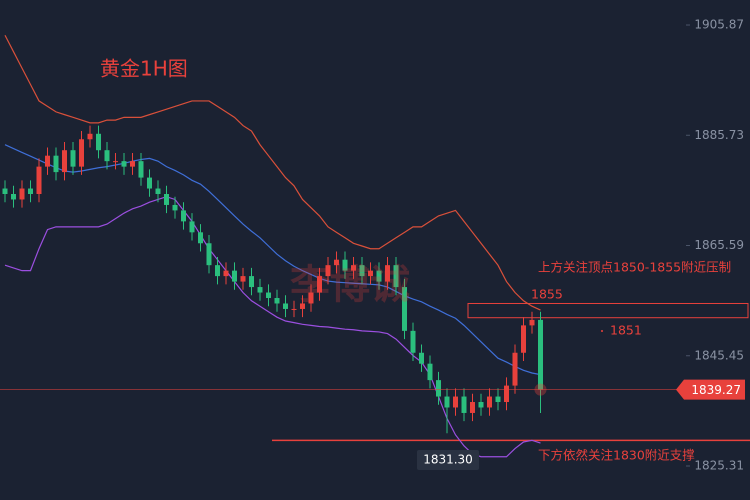 Image resolution: width=750 pixels, height=500 pixels. I want to click on y-tick-label: 1845.45, so click(719, 355).